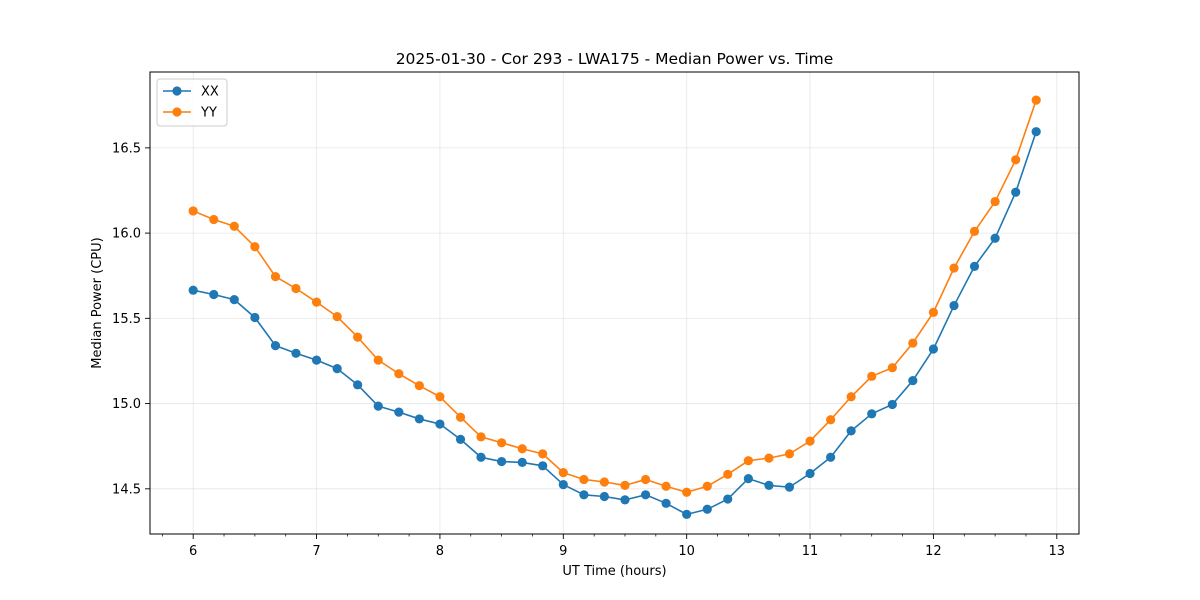  I want to click on x-tick-label: 6, so click(193, 551).